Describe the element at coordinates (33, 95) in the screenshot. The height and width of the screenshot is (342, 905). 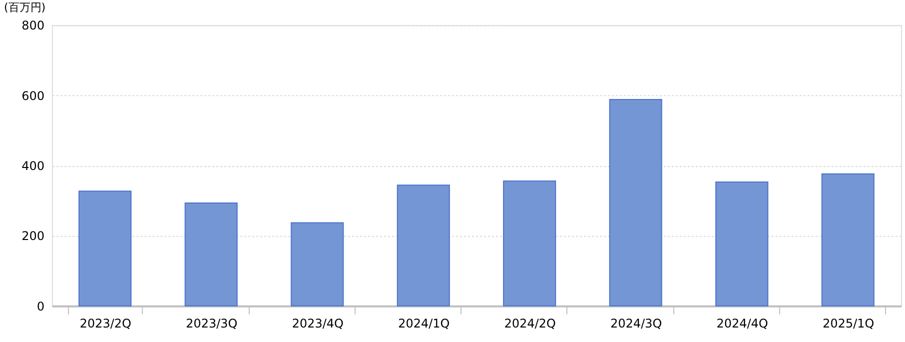
I see `y-tick-label: 600` at that location.